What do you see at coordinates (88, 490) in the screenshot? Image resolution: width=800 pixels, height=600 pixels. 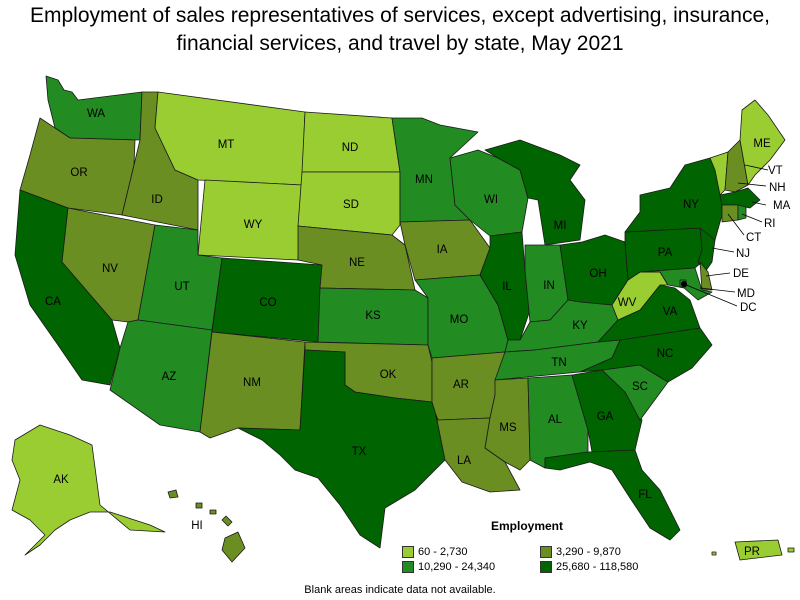 I see `state-AK` at bounding box center [88, 490].